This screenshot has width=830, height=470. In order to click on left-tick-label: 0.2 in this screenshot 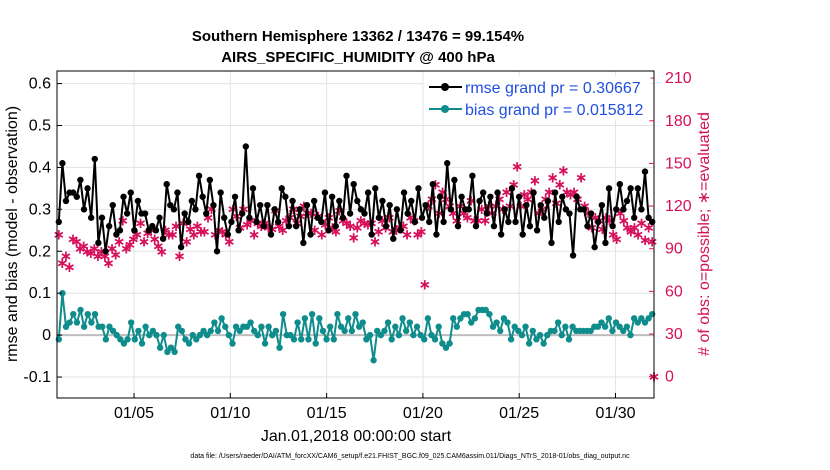, I will do `click(40, 251)`.